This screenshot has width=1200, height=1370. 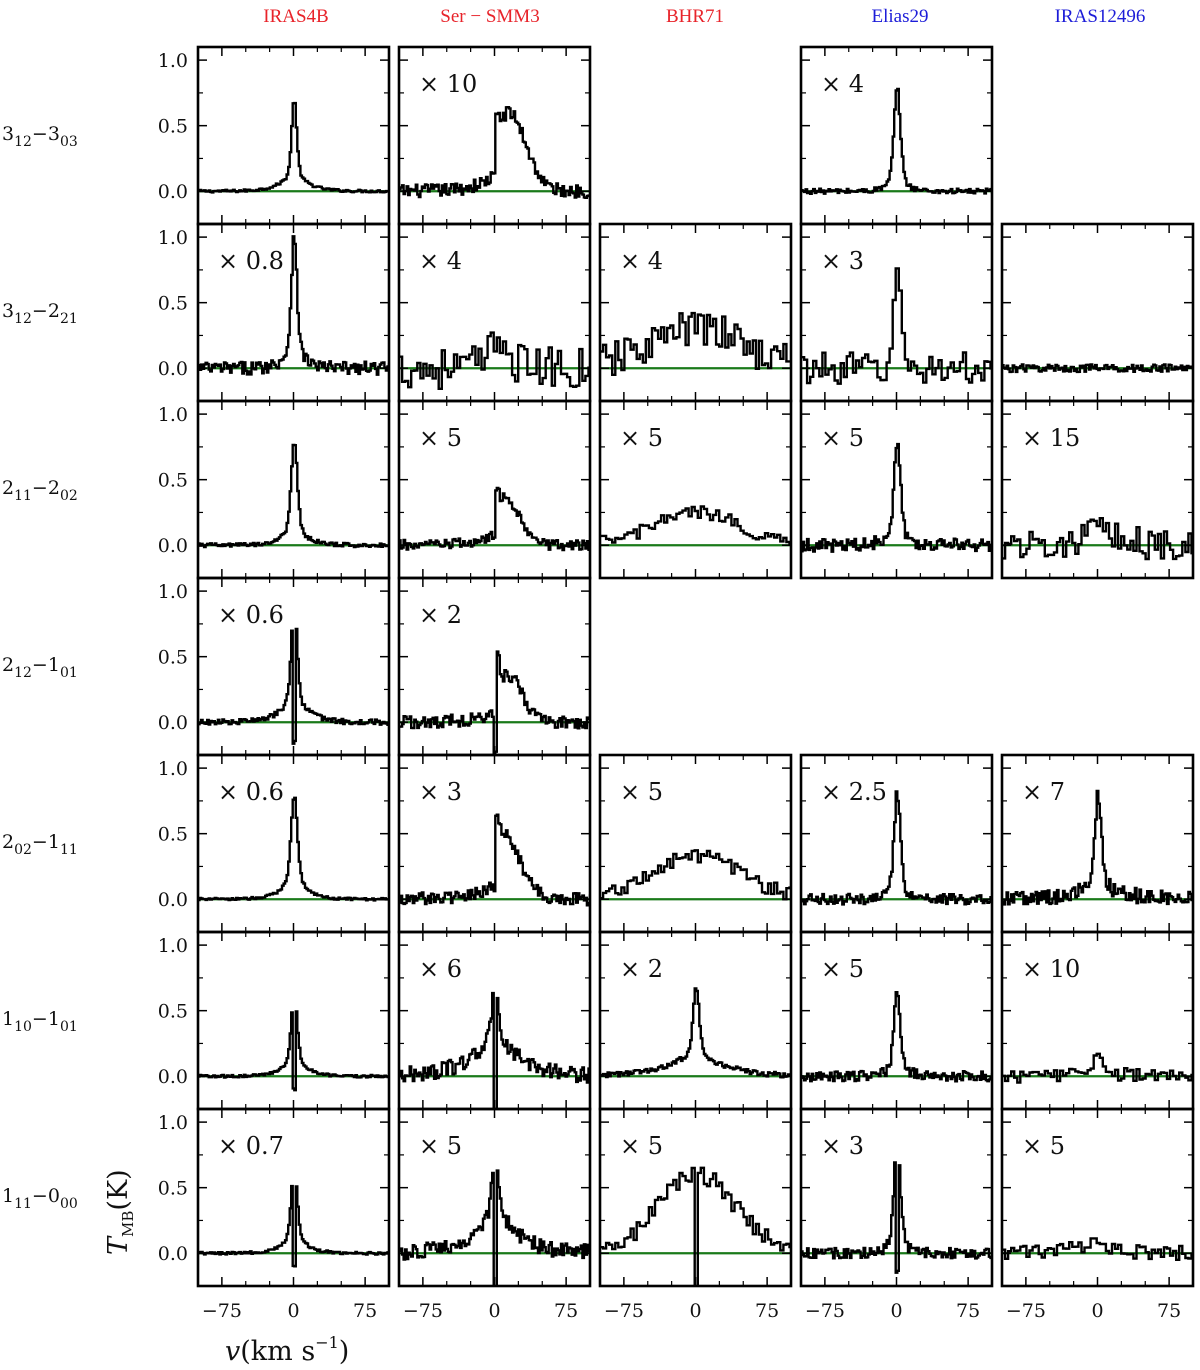 What do you see at coordinates (293, 843) in the screenshot?
I see `panel-r4-c0: × 0.6` at bounding box center [293, 843].